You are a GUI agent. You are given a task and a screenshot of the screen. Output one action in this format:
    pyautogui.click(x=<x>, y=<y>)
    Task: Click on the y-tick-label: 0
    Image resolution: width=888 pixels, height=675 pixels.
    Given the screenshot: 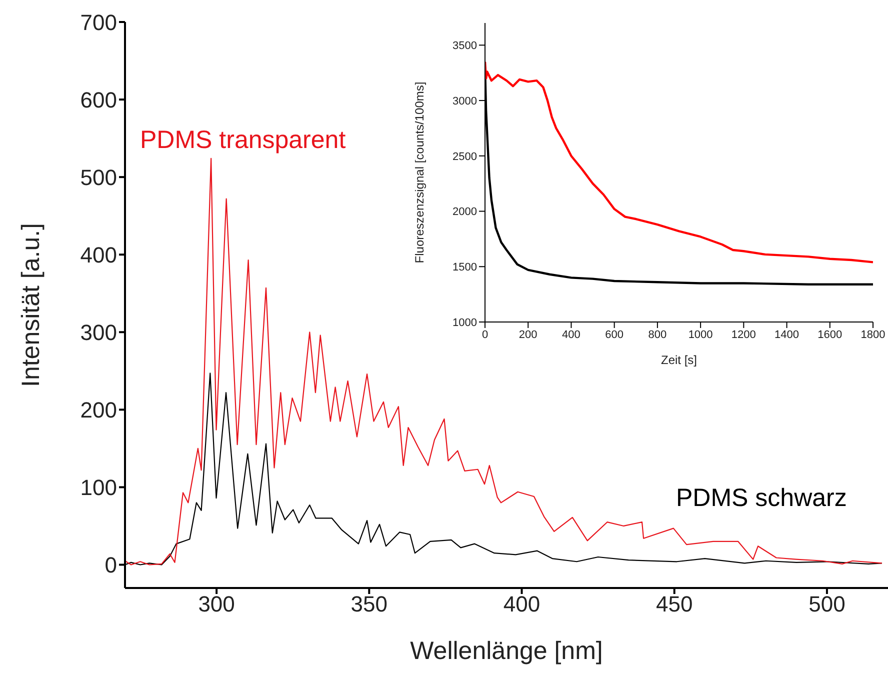 What is the action you would take?
    pyautogui.click(x=110, y=565)
    